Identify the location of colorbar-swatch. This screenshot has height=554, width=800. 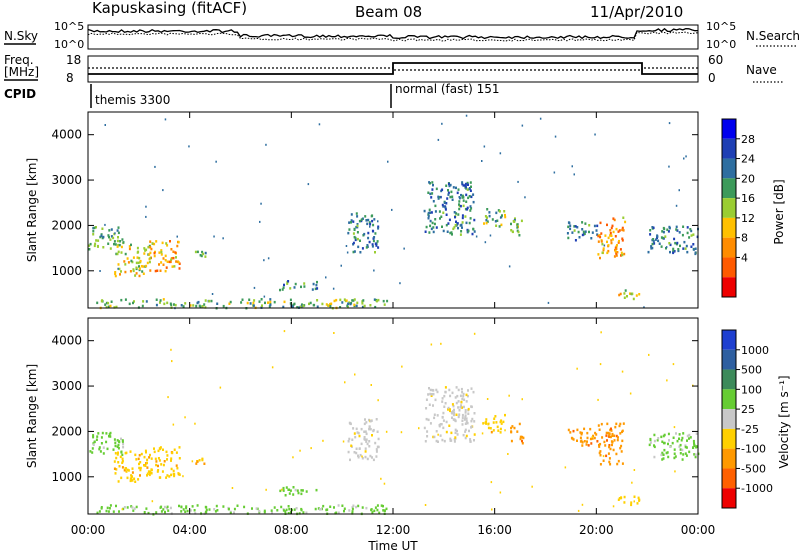
(729, 148).